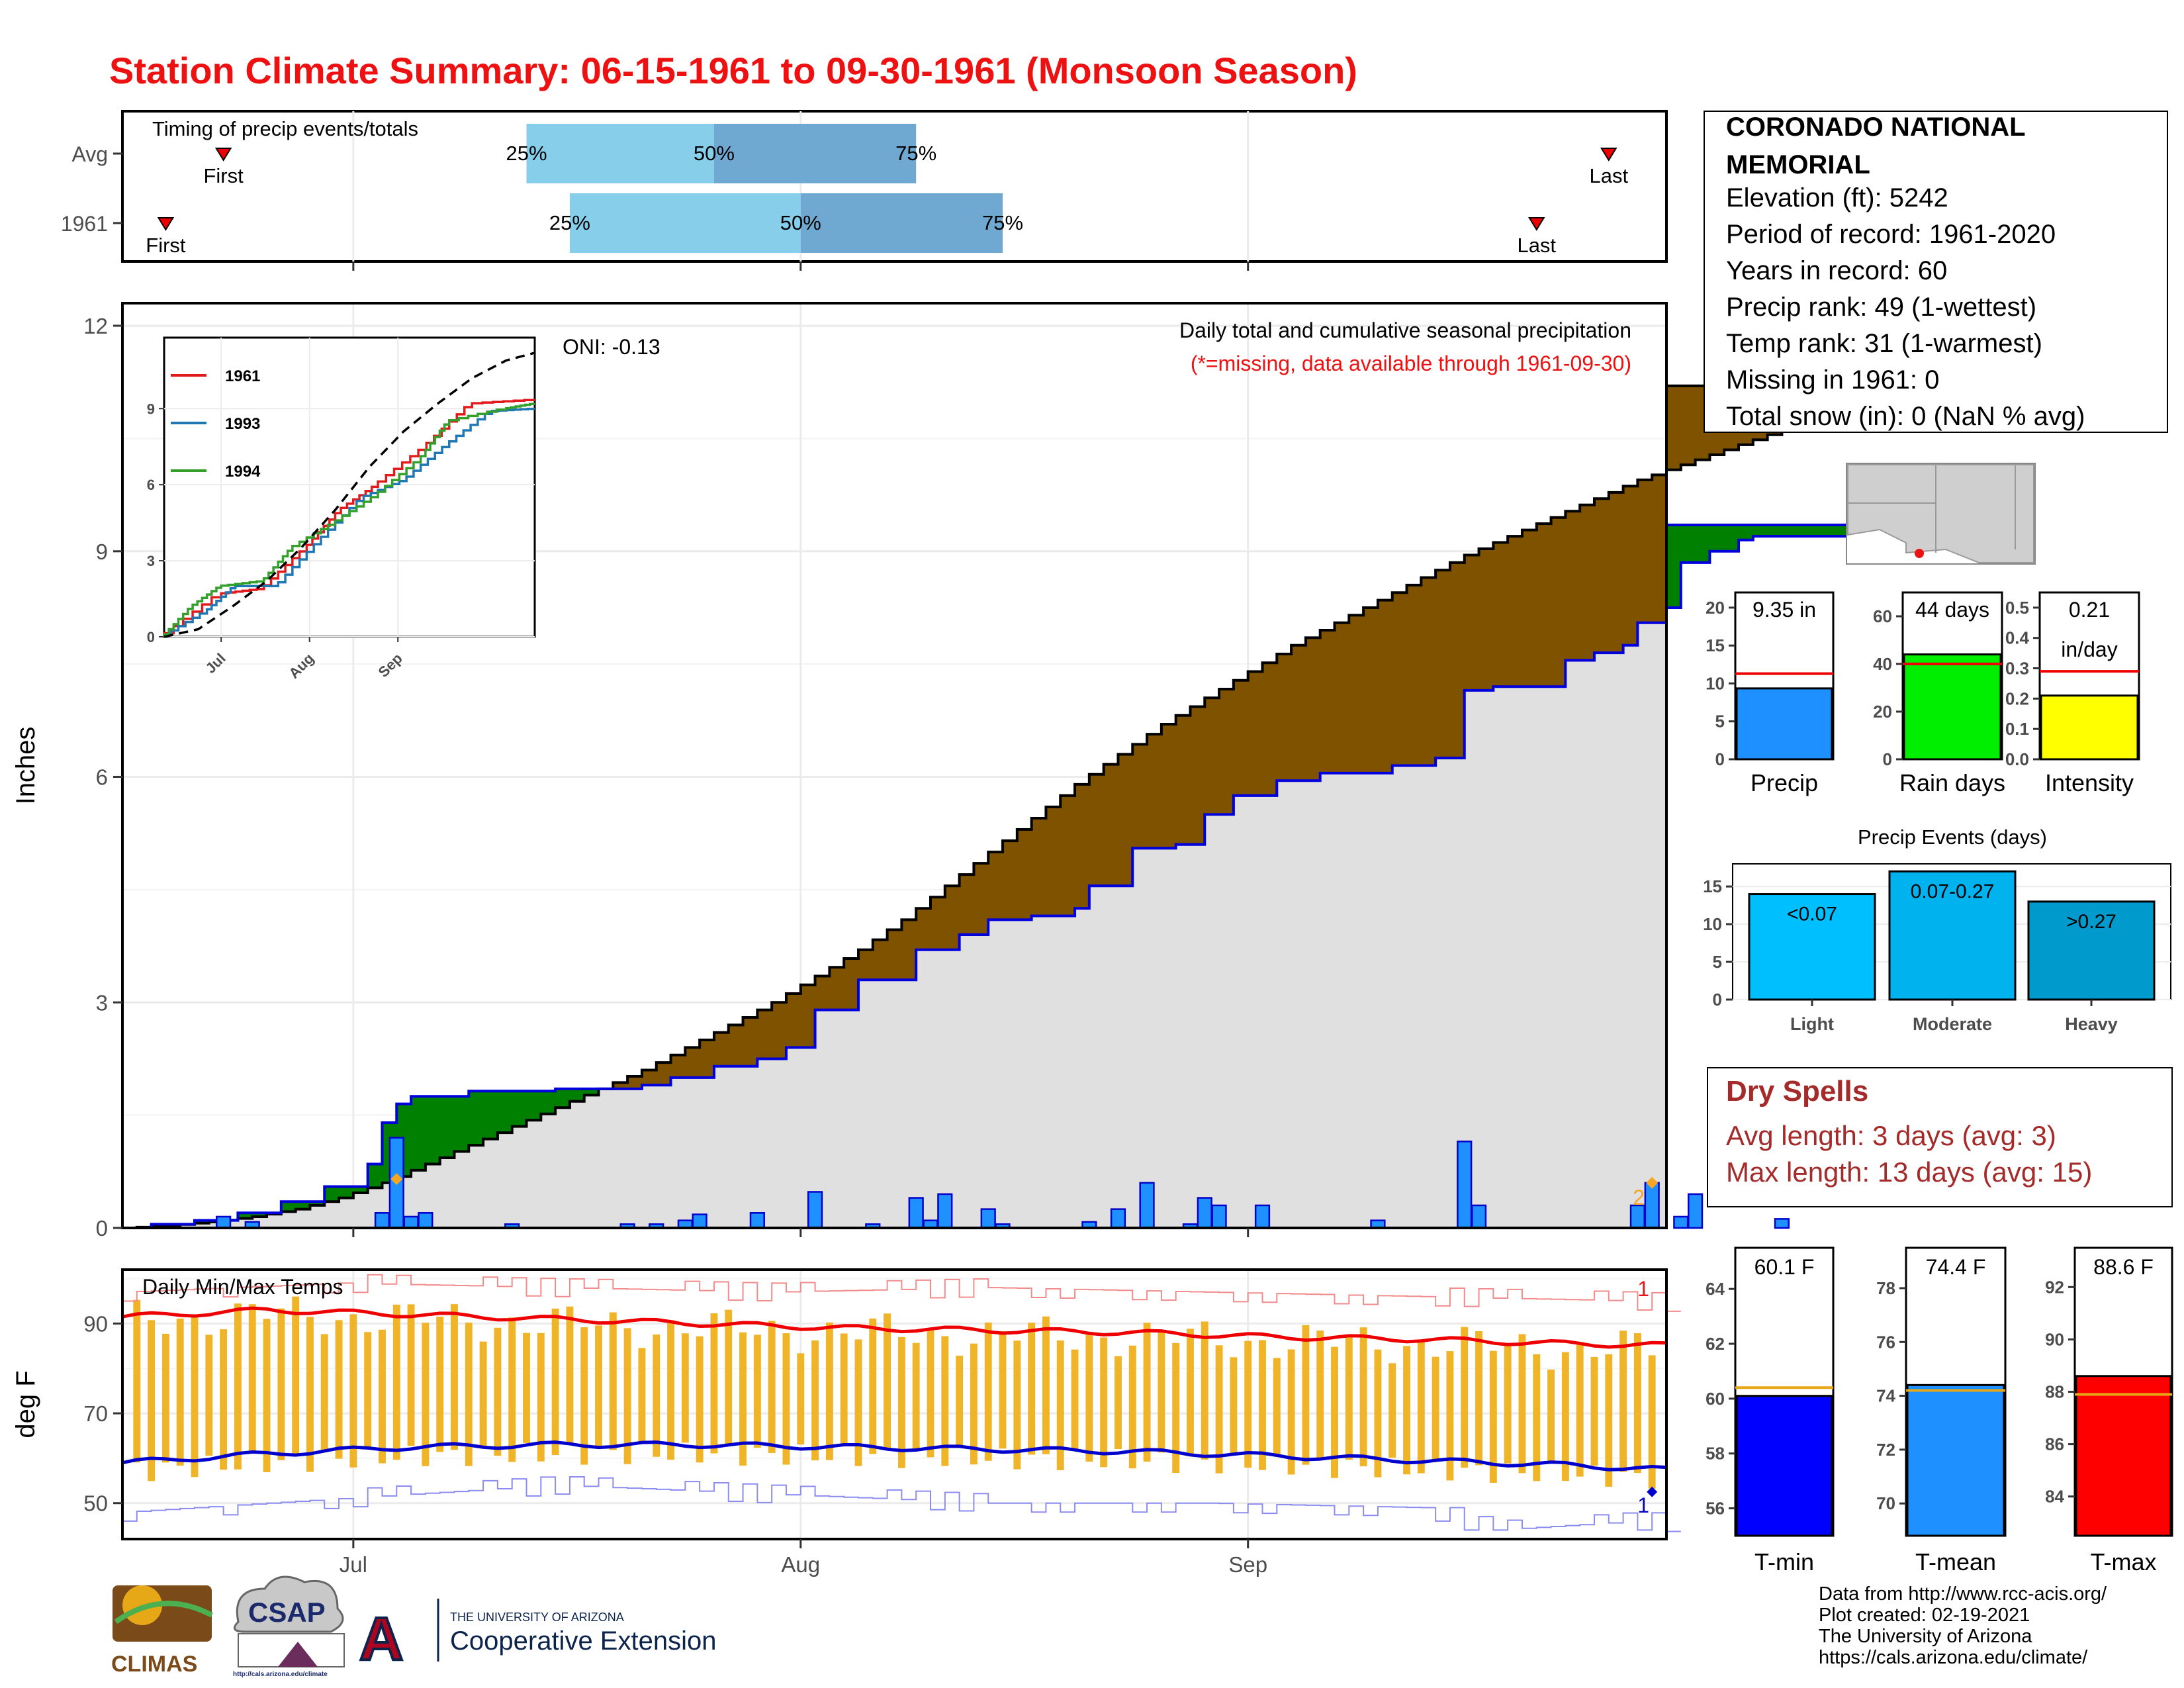 The height and width of the screenshot is (1688, 2184). I want to click on precip-y-axis-label: Inches, so click(26, 766).